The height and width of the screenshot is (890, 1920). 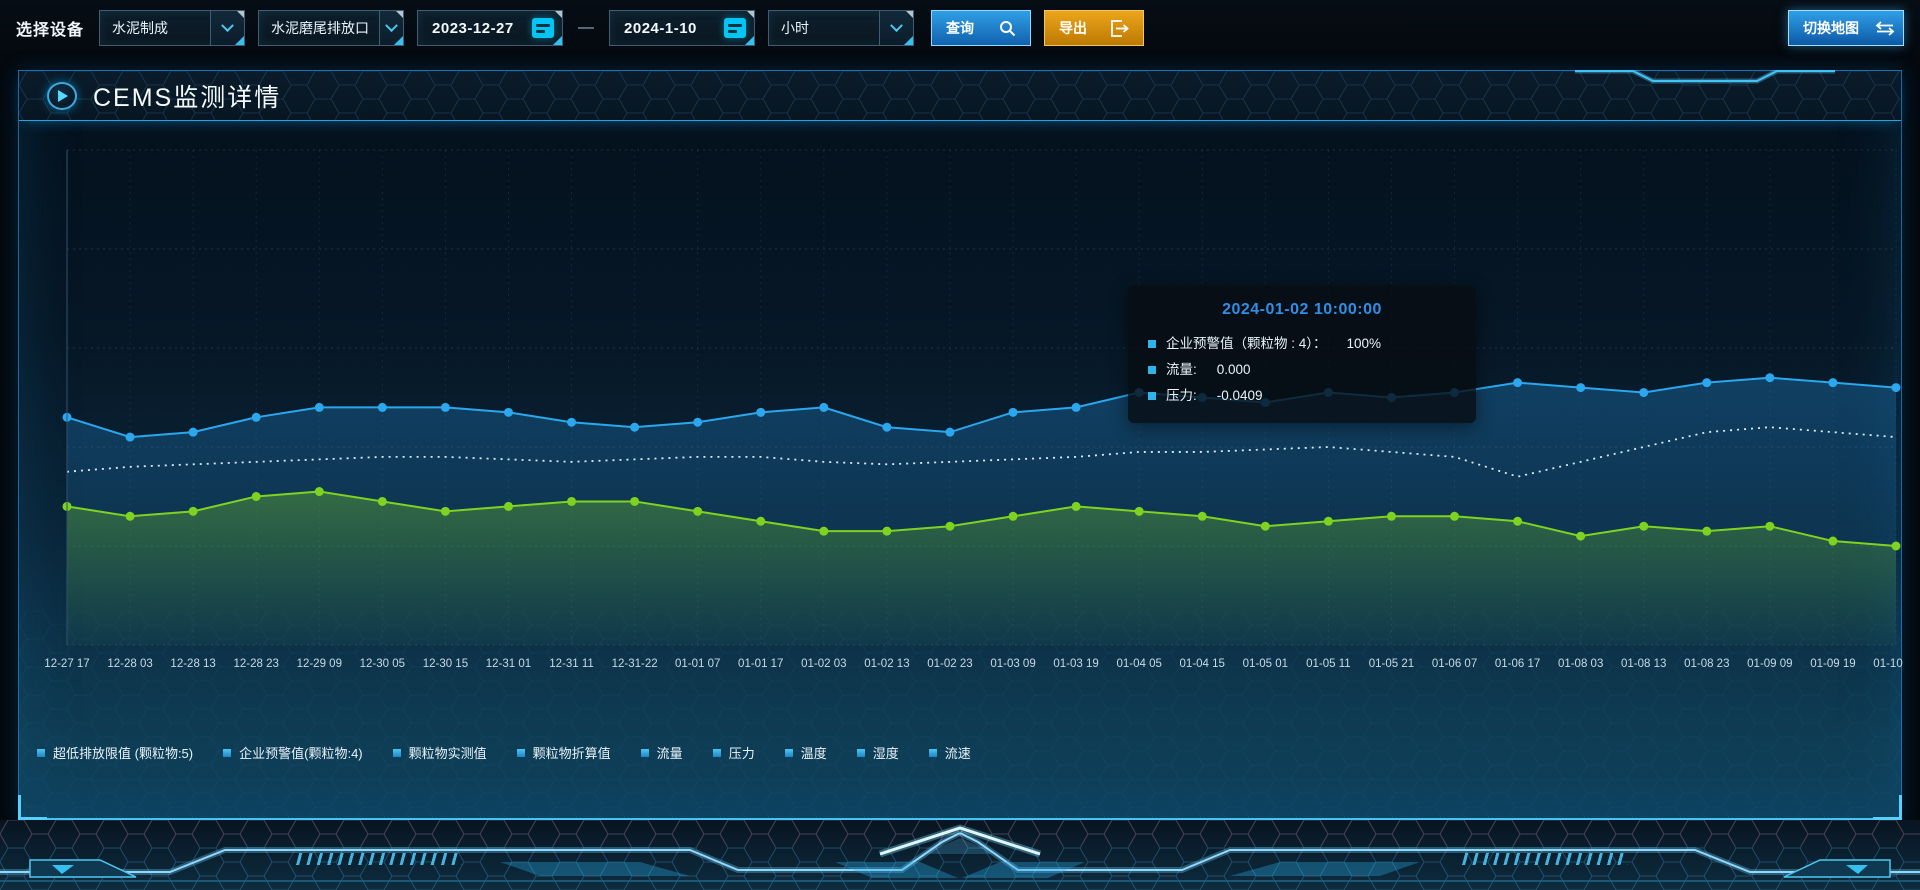 I want to click on x-axis-label: 01-03 19, so click(x=1075, y=664).